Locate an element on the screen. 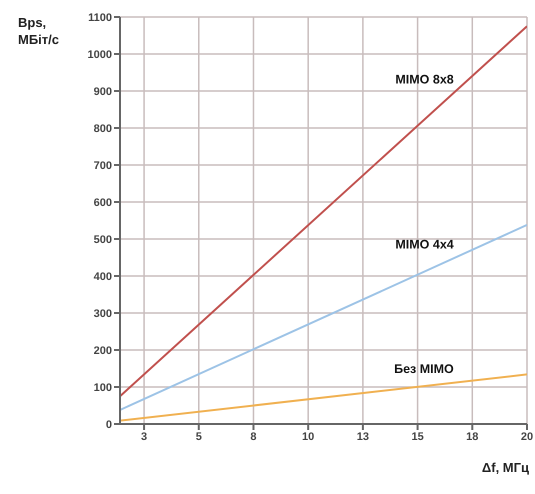 This screenshot has width=535, height=494. x-axis-title: Δf, МГц is located at coordinates (505, 467).